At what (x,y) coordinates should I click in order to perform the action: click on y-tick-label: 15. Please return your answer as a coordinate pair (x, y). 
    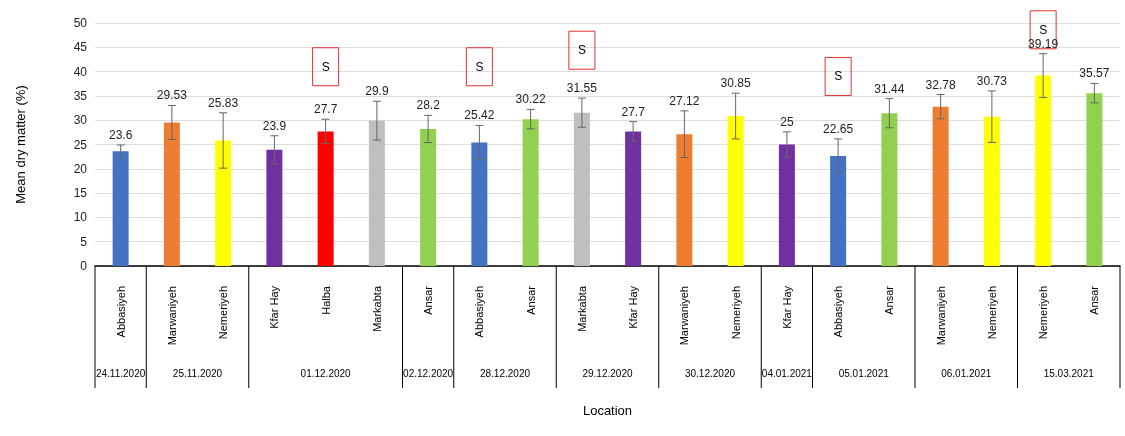
    Looking at the image, I should click on (80, 193).